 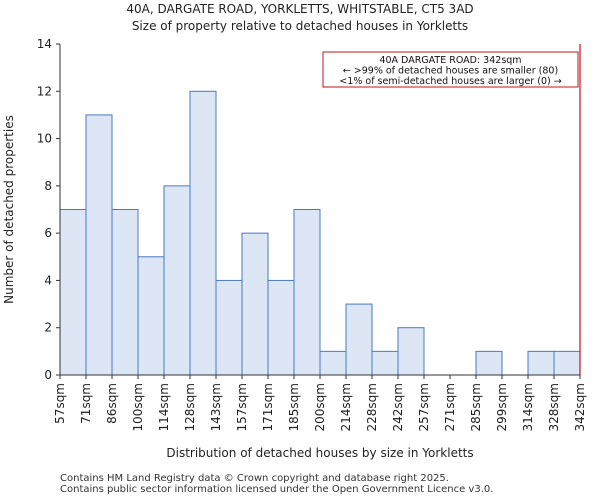 What do you see at coordinates (60, 403) in the screenshot?
I see `x-tick-label: 57sqm` at bounding box center [60, 403].